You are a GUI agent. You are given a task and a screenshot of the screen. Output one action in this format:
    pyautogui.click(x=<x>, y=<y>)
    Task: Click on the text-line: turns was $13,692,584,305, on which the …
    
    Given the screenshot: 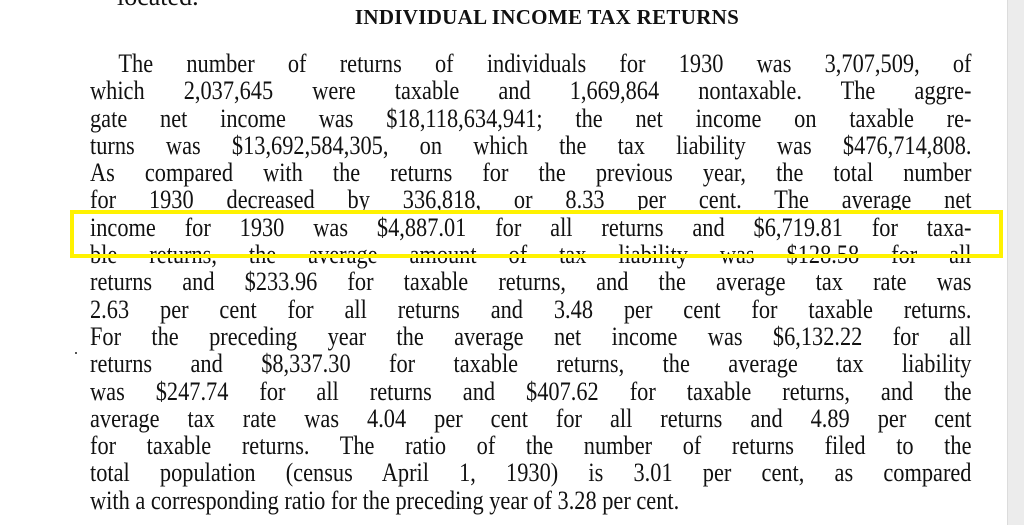 What is the action you would take?
    pyautogui.click(x=531, y=145)
    